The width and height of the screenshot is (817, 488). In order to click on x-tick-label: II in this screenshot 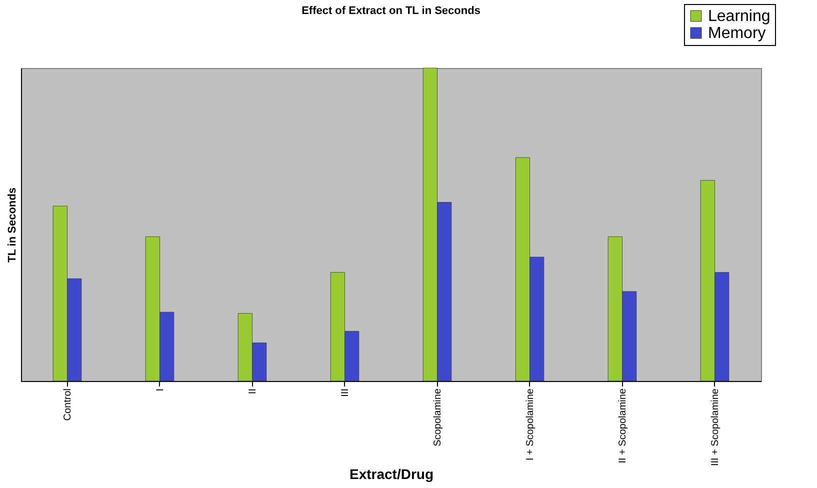, I will do `click(252, 391)`.